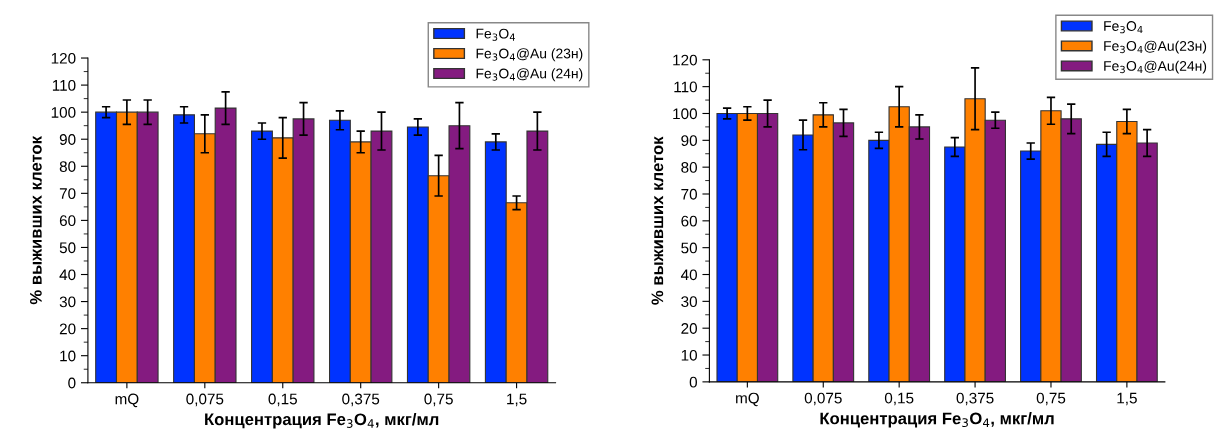  Describe the element at coordinates (1155, 67) in the screenshot. I see `legend-label: Fe$_{3}$O$_{4}$@Au(24н)` at that location.